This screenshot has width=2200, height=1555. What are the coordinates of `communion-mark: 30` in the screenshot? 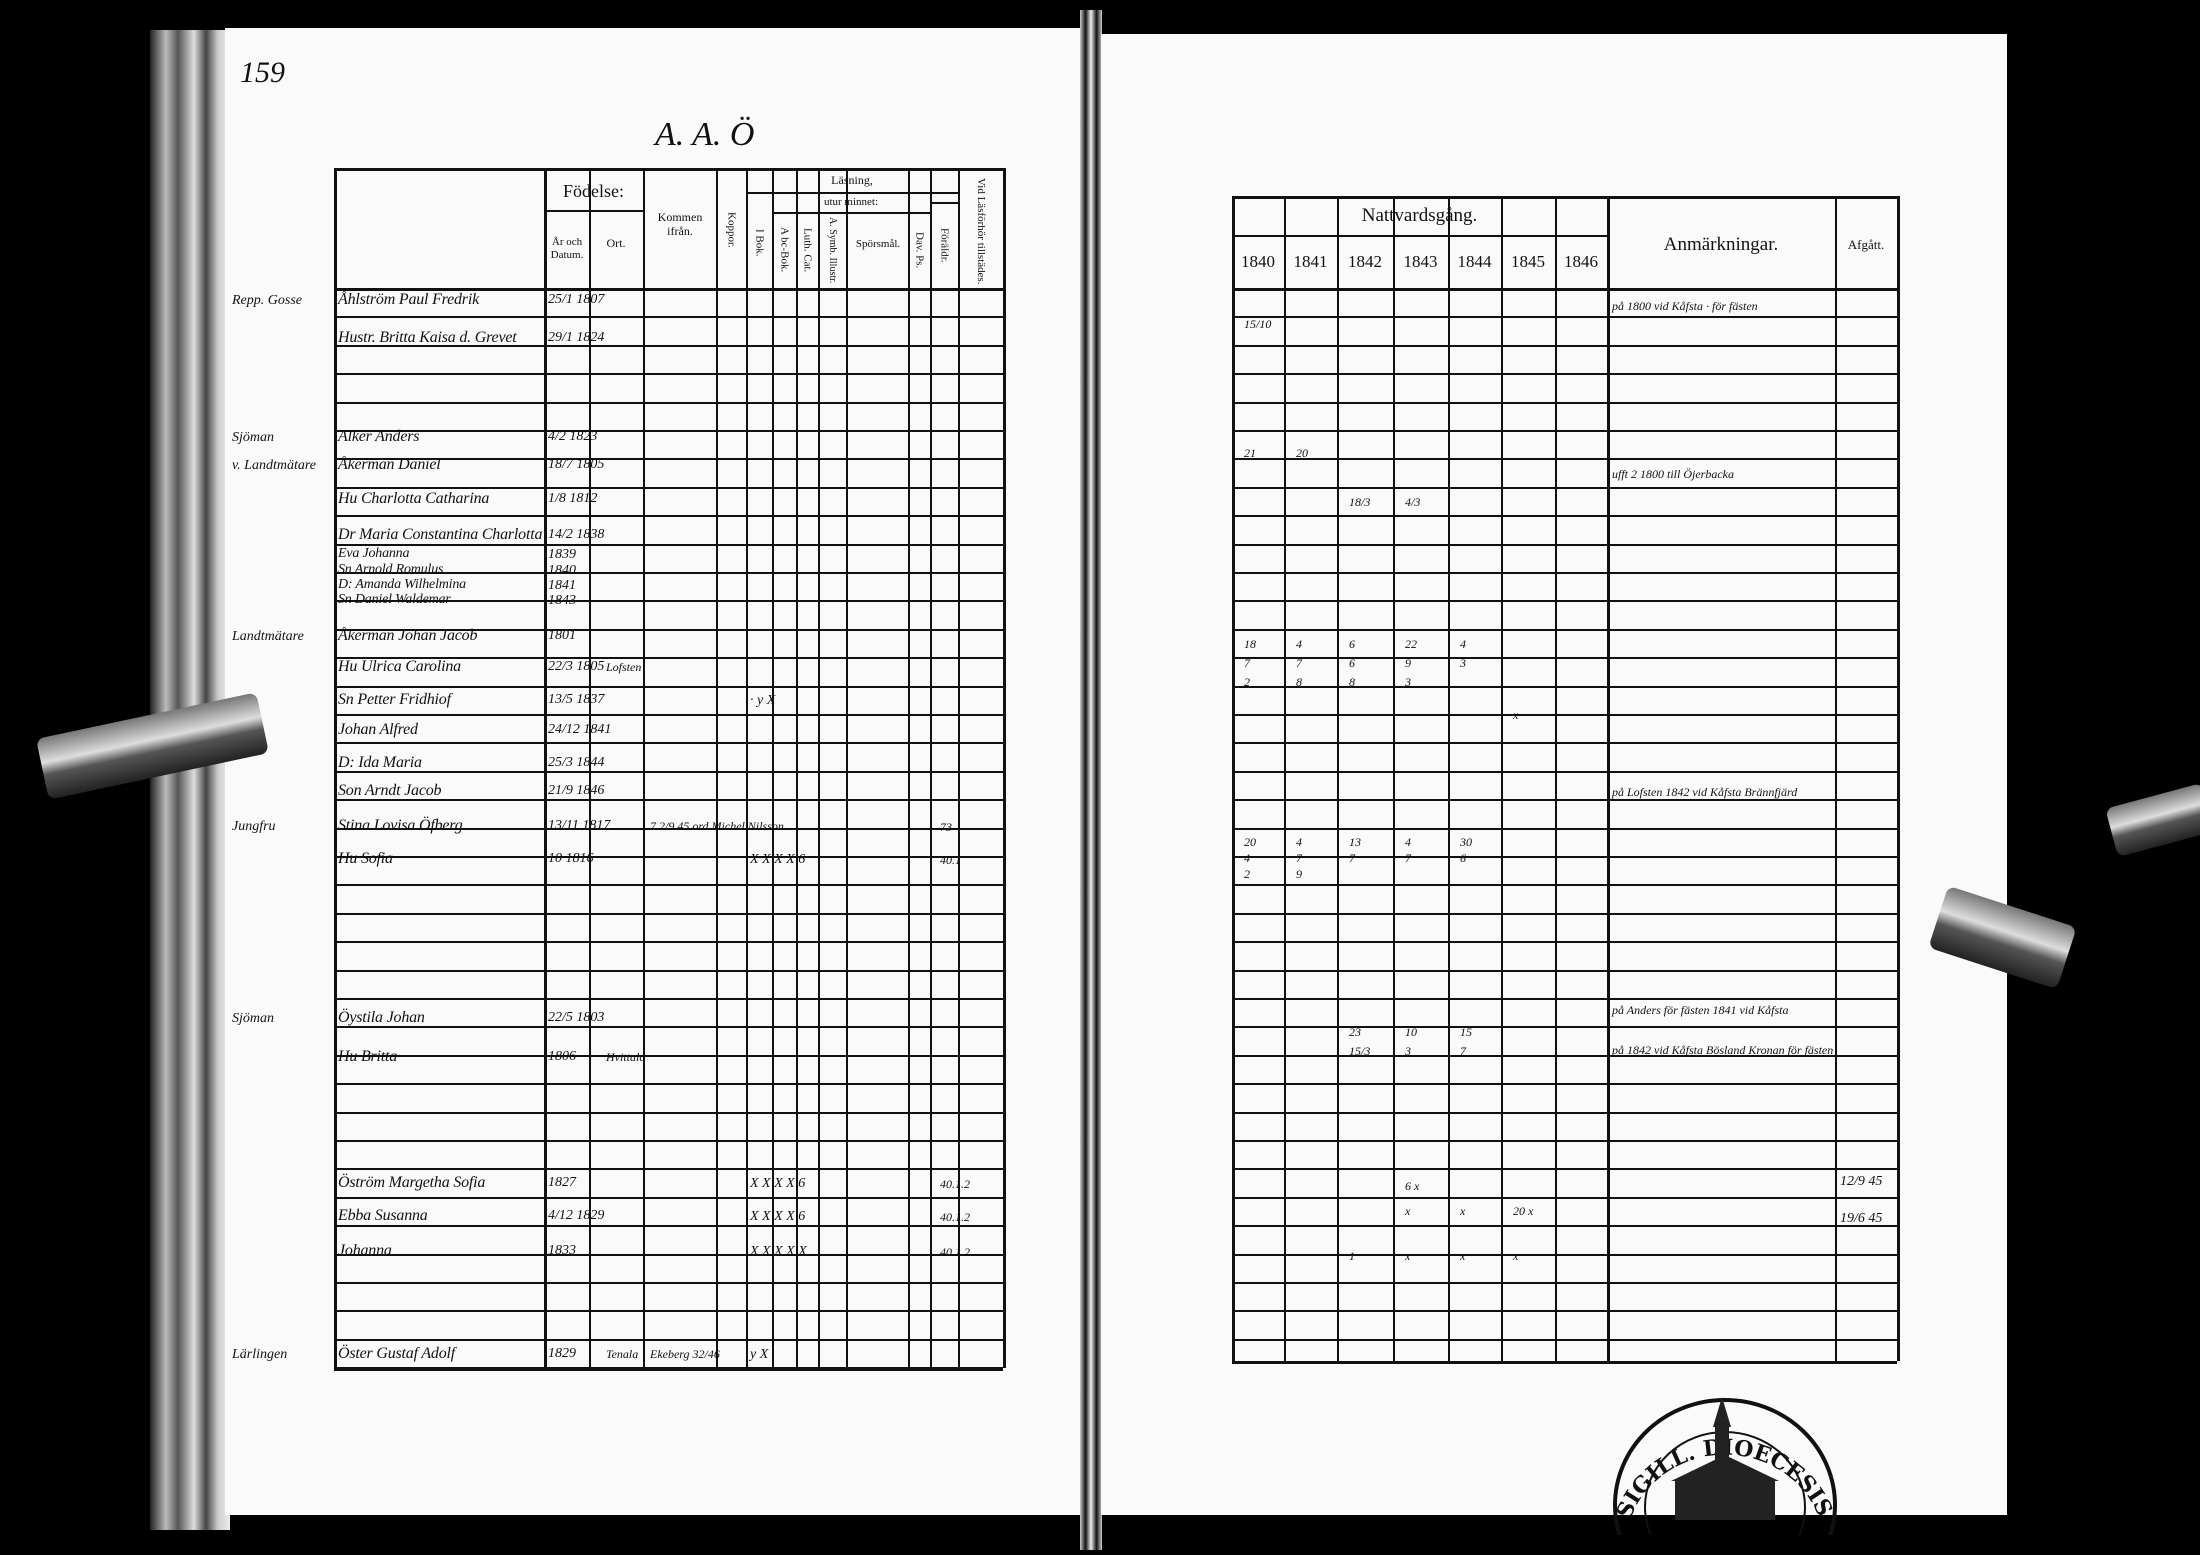 It's located at (1466, 842).